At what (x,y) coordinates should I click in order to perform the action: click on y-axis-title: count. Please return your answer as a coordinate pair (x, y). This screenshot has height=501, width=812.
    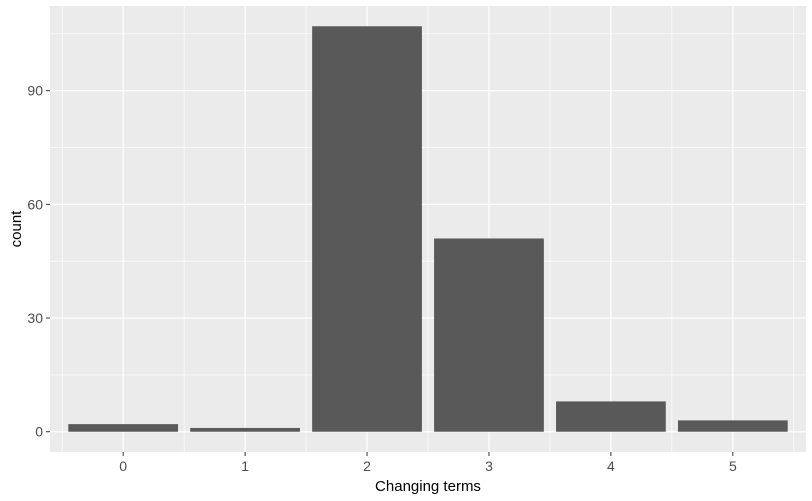
    Looking at the image, I should click on (16, 229).